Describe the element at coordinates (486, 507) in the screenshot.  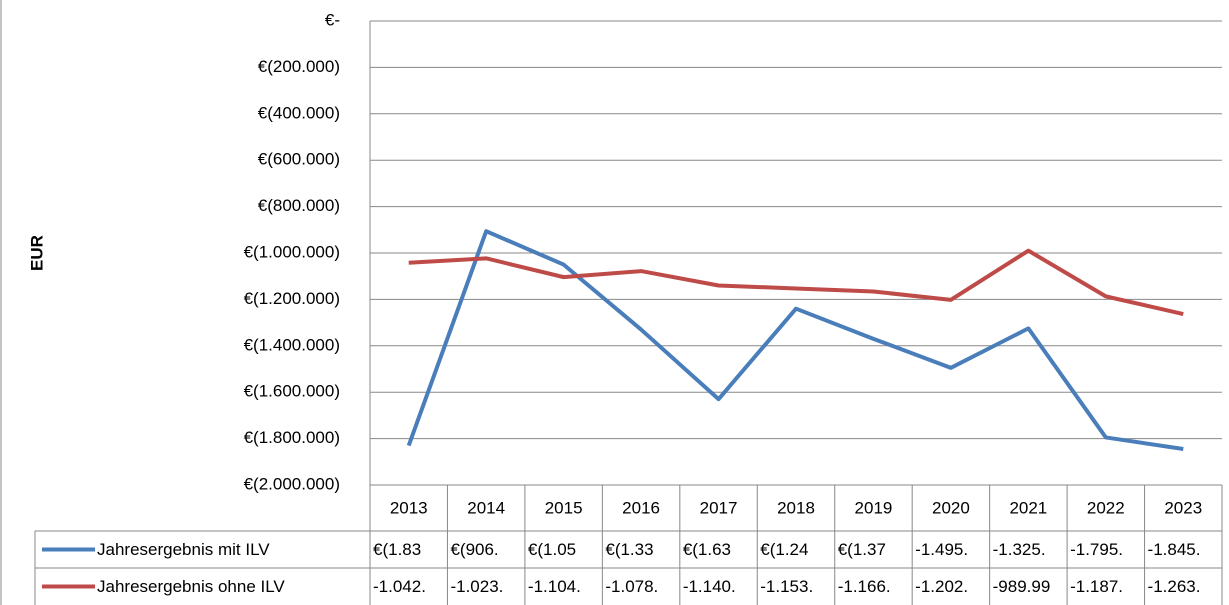
I see `x-tick-label: 2014` at that location.